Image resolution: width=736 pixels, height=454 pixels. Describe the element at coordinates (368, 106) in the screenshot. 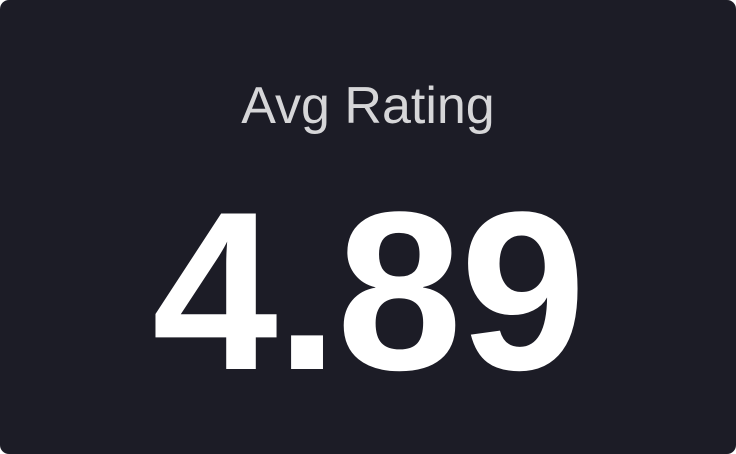

I see `stat-title: Avg Rating` at that location.